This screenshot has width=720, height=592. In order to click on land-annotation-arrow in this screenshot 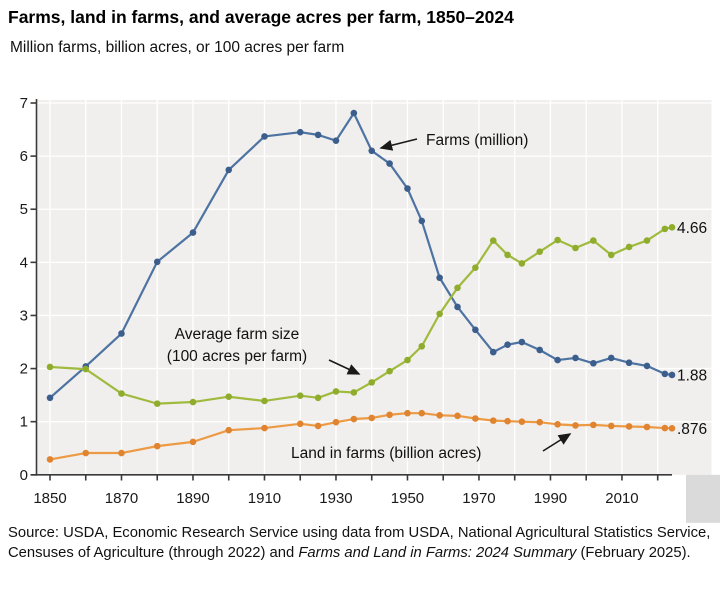, I will do `click(557, 442)`.